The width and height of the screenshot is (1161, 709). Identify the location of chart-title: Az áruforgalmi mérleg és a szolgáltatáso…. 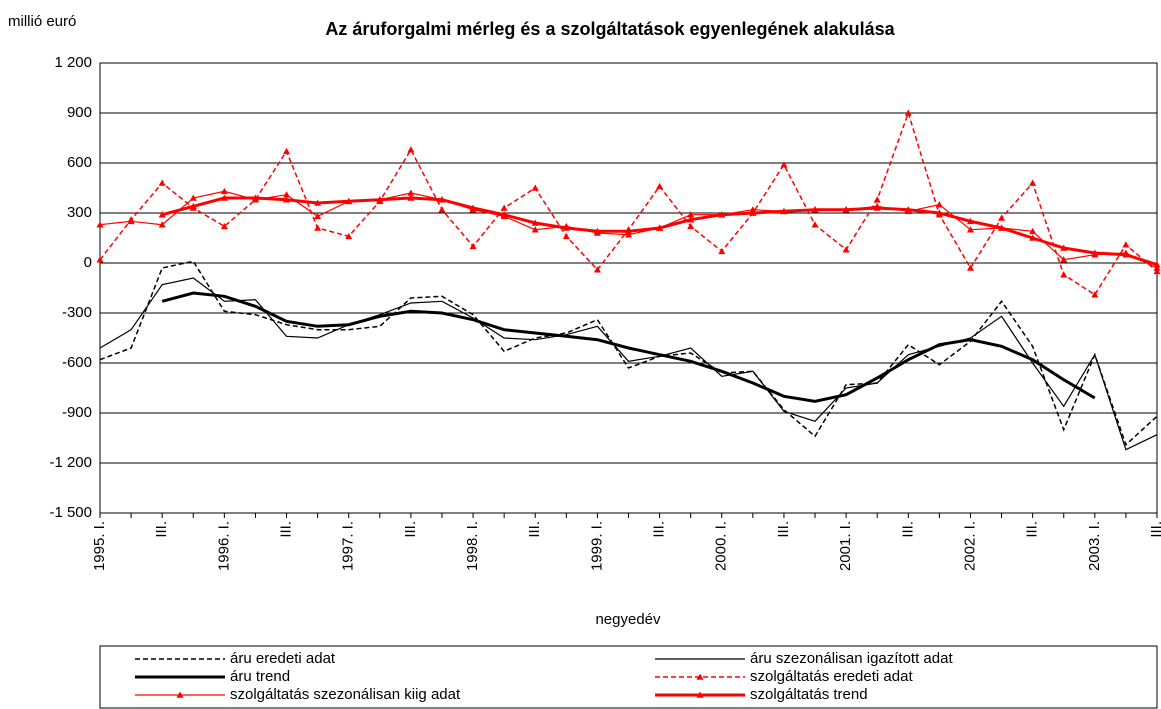
(610, 29).